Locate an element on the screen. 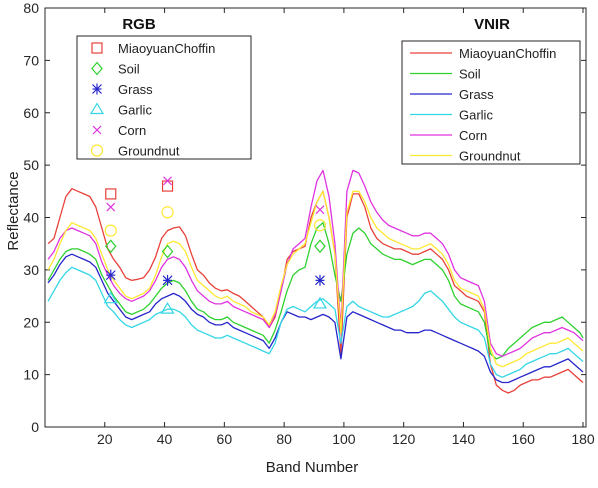  legend-vnir-label: Corn is located at coordinates (473, 135).